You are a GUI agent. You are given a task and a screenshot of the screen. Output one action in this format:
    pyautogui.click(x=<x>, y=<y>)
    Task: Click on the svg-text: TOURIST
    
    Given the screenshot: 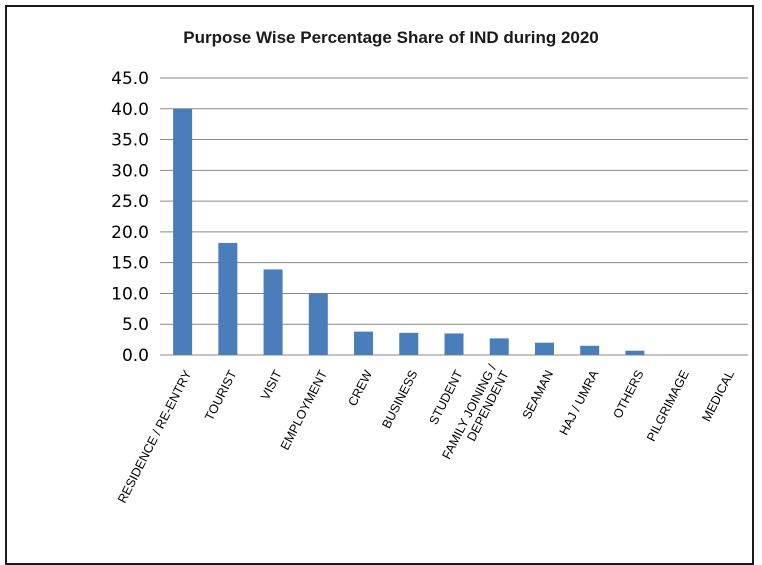 What is the action you would take?
    pyautogui.click(x=220, y=395)
    